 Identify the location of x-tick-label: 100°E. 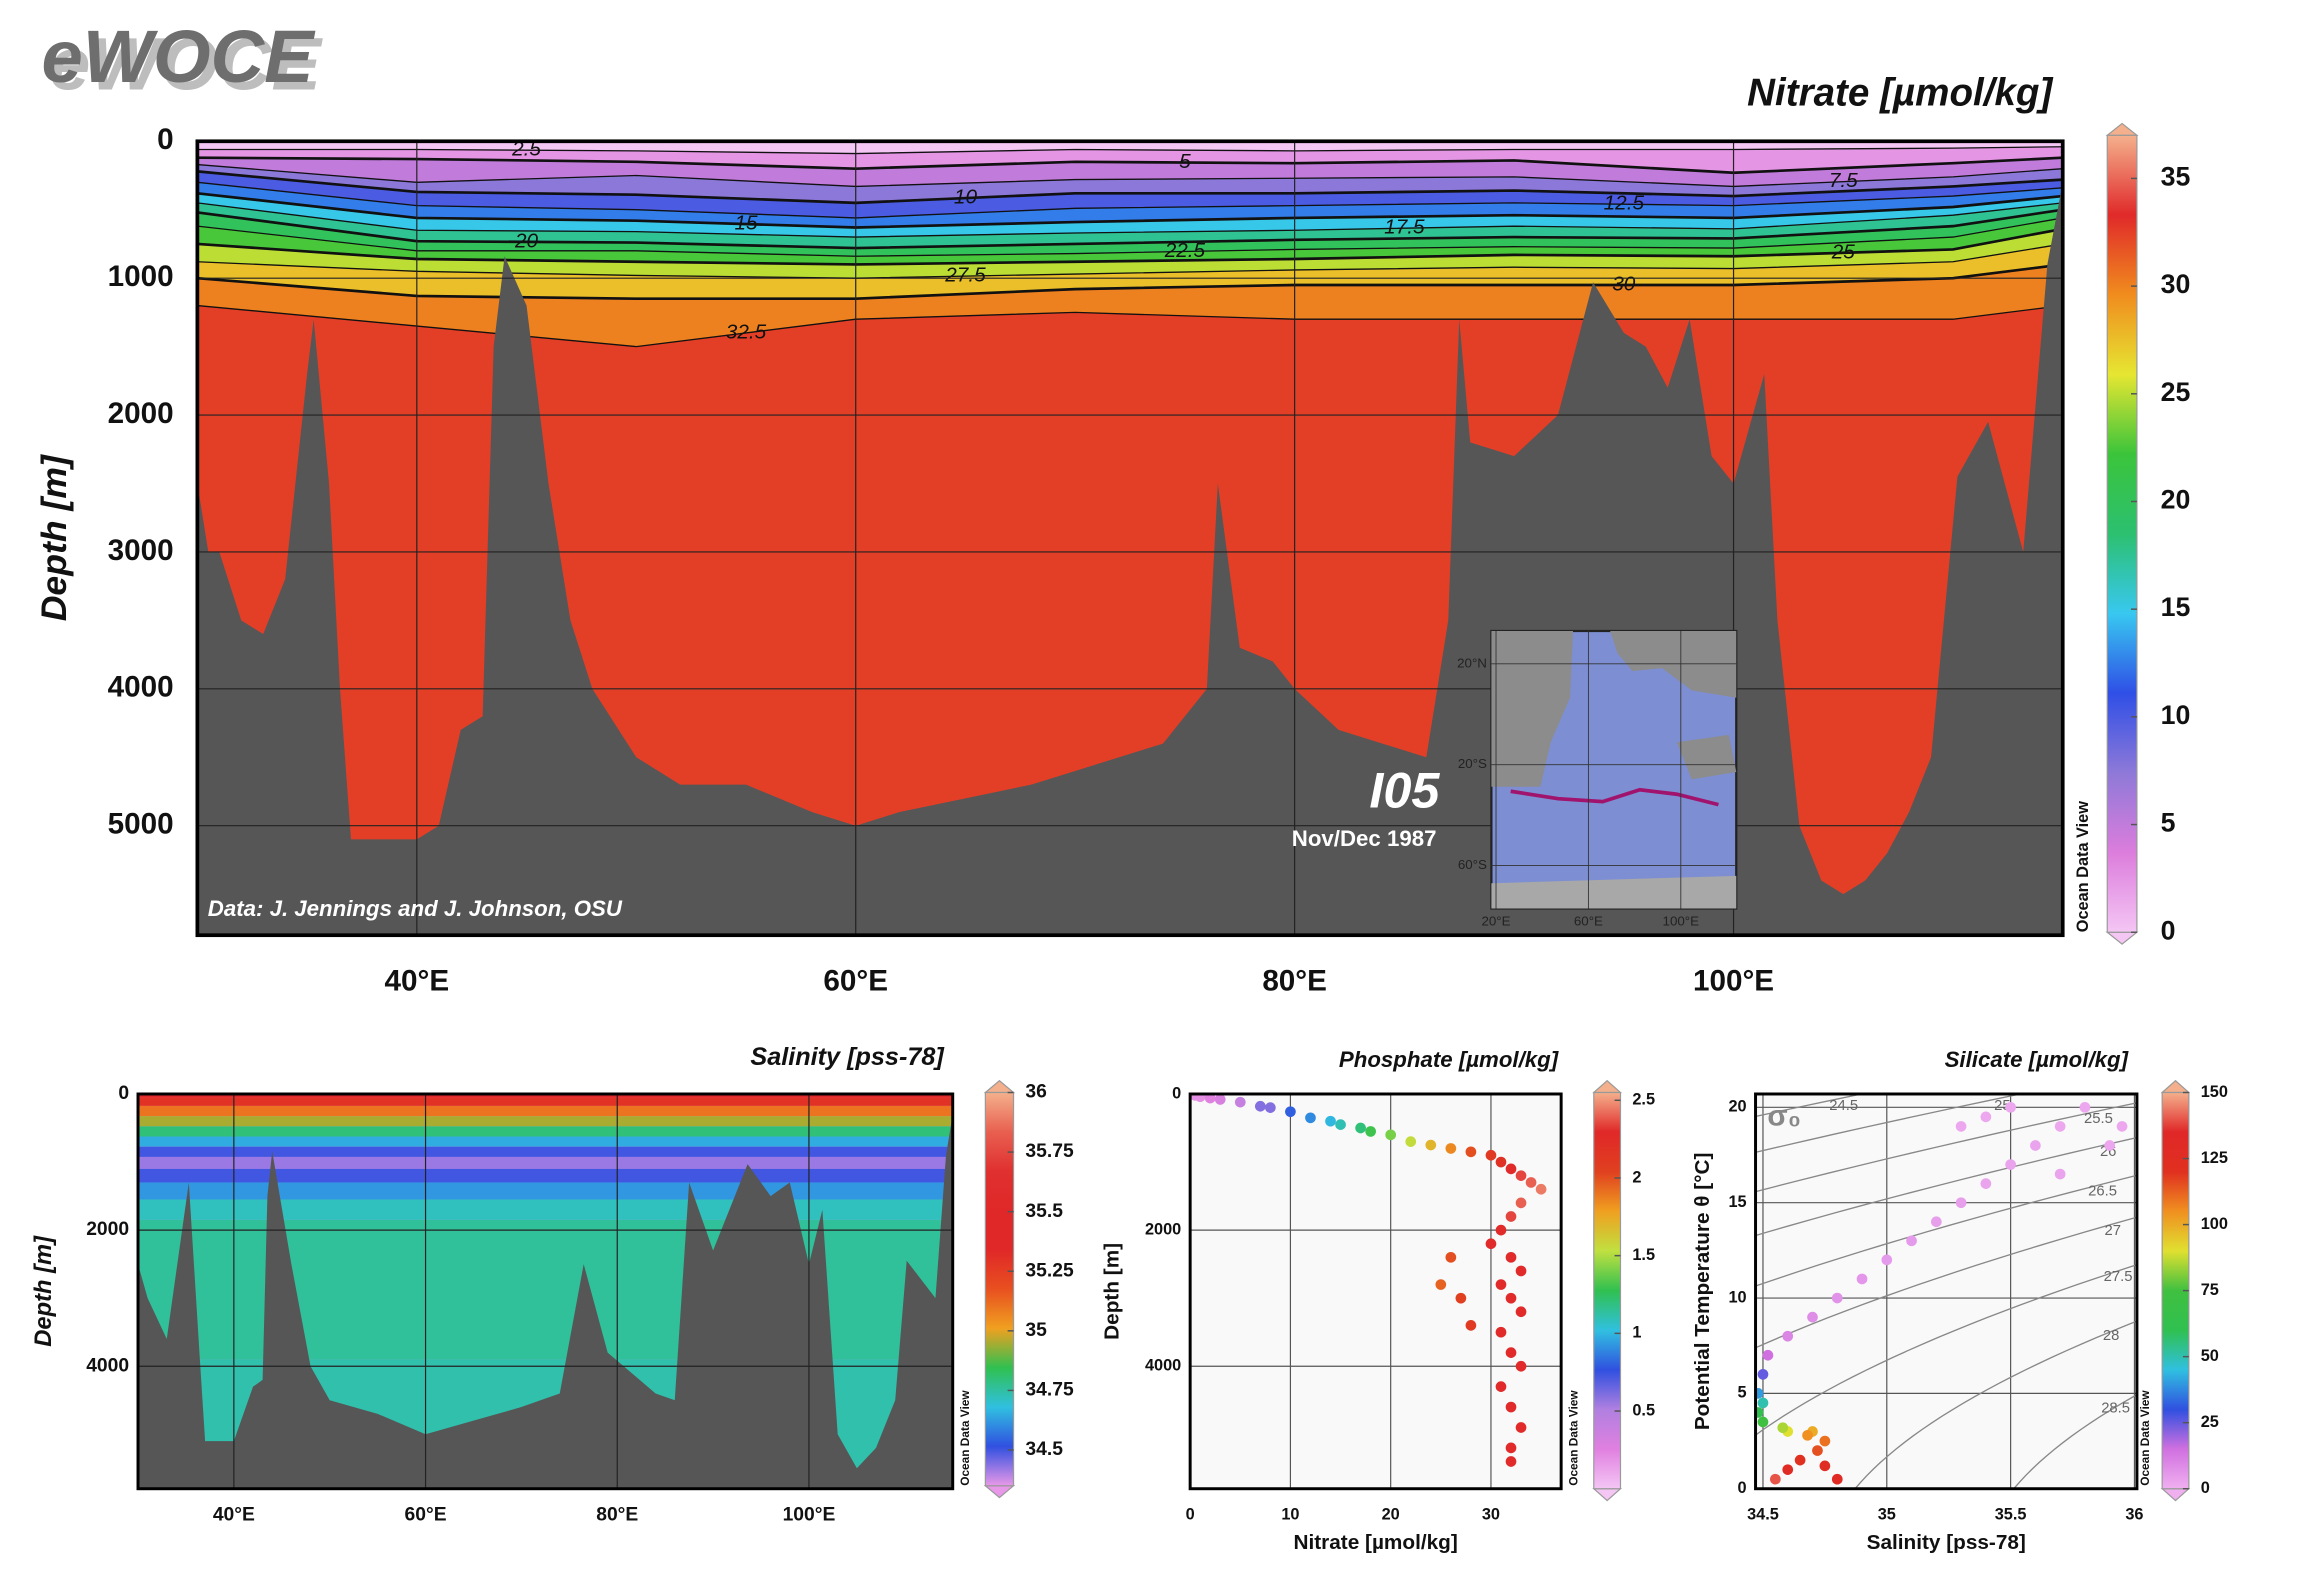
(1733, 981).